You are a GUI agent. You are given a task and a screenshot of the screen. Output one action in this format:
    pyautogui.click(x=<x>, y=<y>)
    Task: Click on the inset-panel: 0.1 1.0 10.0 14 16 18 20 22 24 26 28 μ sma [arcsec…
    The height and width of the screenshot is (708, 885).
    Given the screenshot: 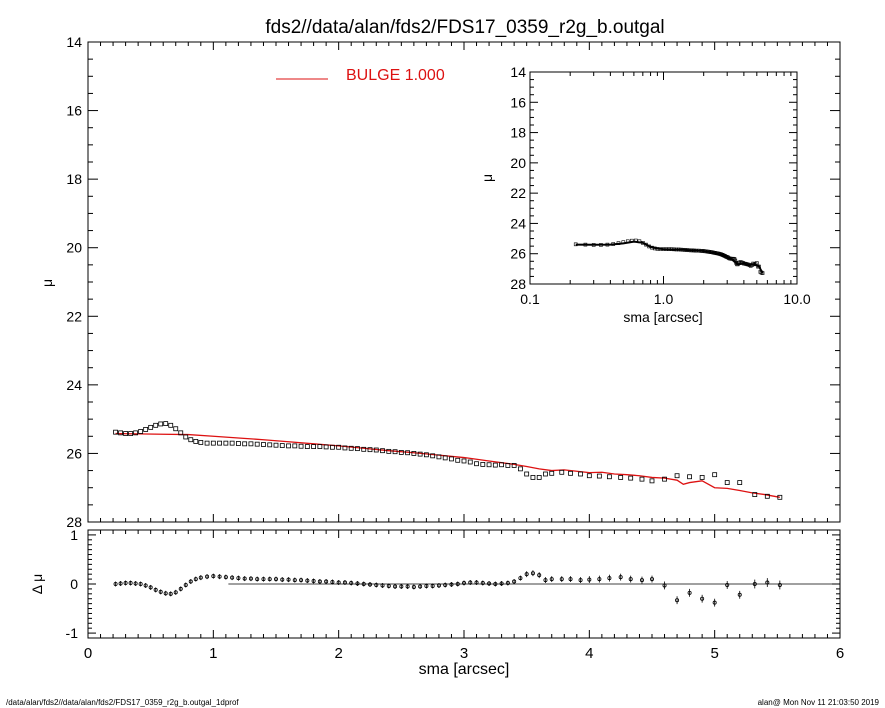 What is the action you would take?
    pyautogui.click(x=645, y=194)
    